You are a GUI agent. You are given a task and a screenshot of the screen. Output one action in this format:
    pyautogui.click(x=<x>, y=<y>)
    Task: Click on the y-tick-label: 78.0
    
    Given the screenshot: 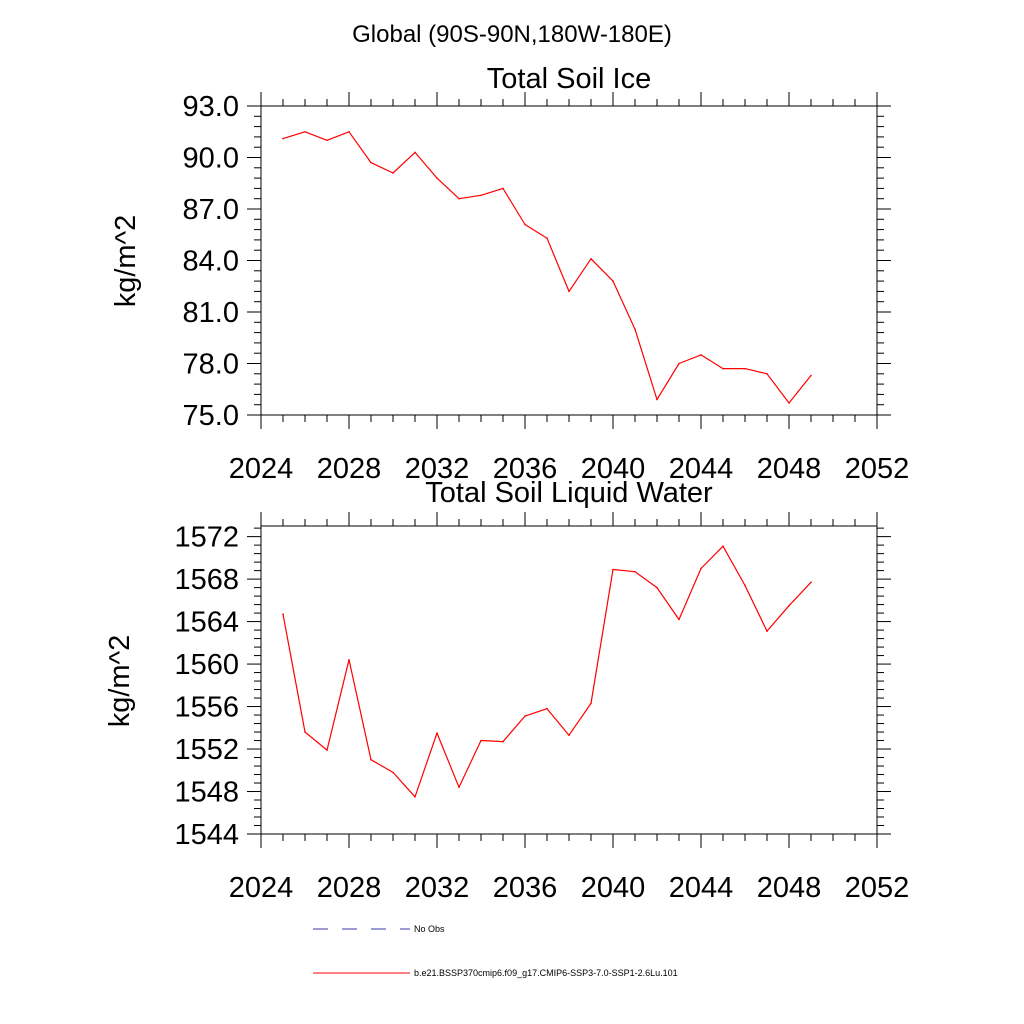 What is the action you would take?
    pyautogui.click(x=211, y=365)
    